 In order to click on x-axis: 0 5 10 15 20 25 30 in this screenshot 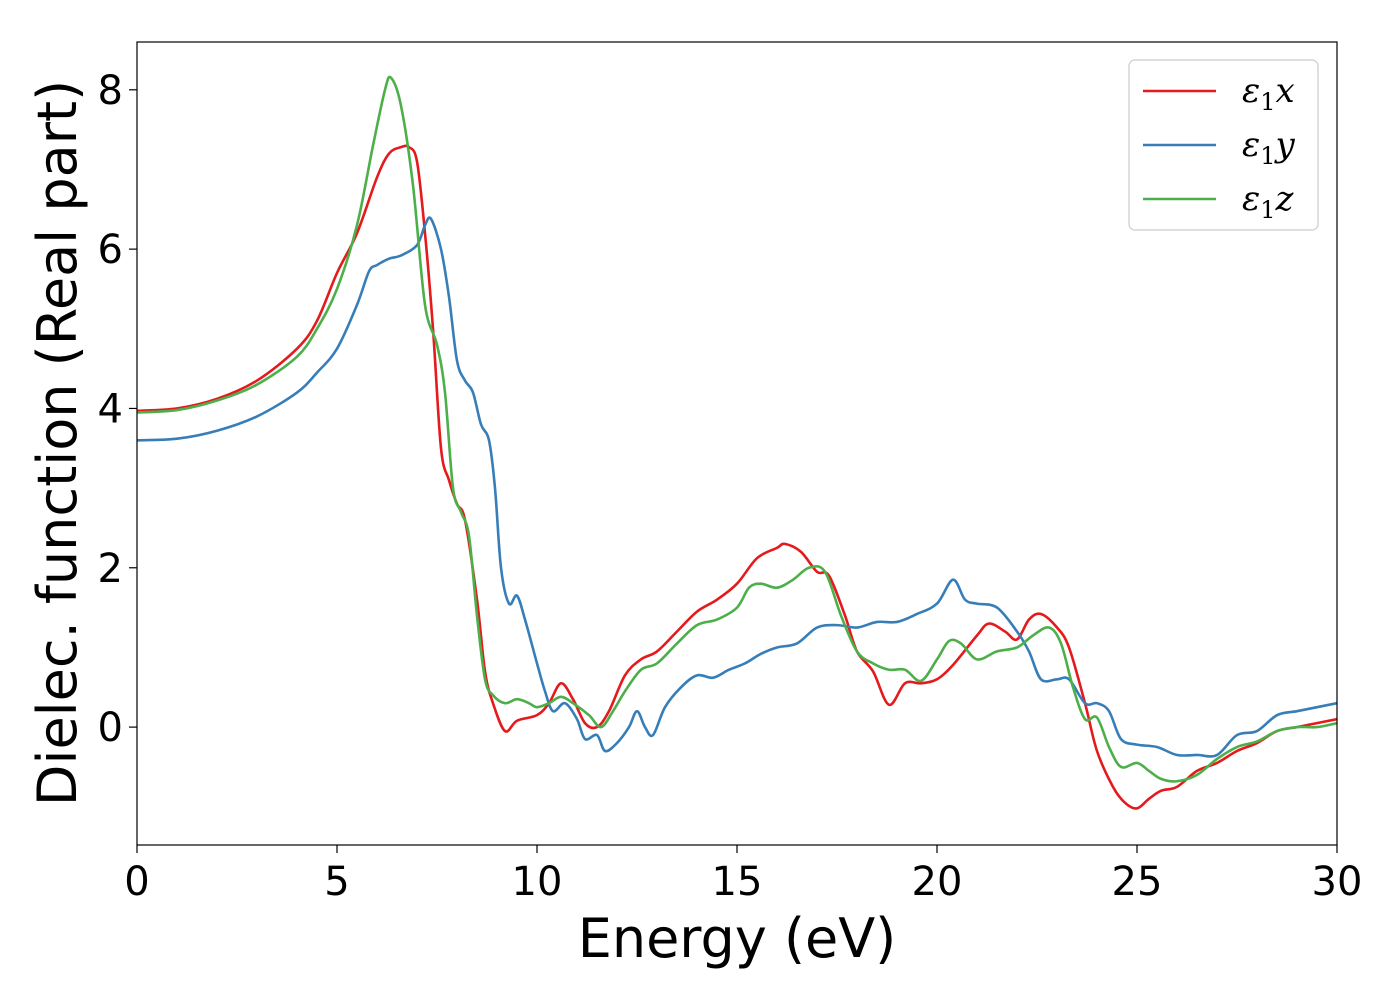, I will do `click(743, 875)`.